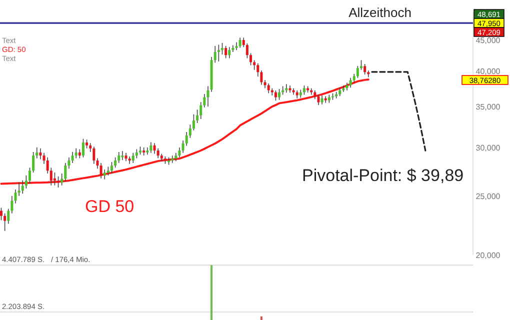 Image resolution: width=510 pixels, height=320 pixels. Describe the element at coordinates (383, 175) in the screenshot. I see `annotation: Pivotal-Point: $ 39,89` at that location.